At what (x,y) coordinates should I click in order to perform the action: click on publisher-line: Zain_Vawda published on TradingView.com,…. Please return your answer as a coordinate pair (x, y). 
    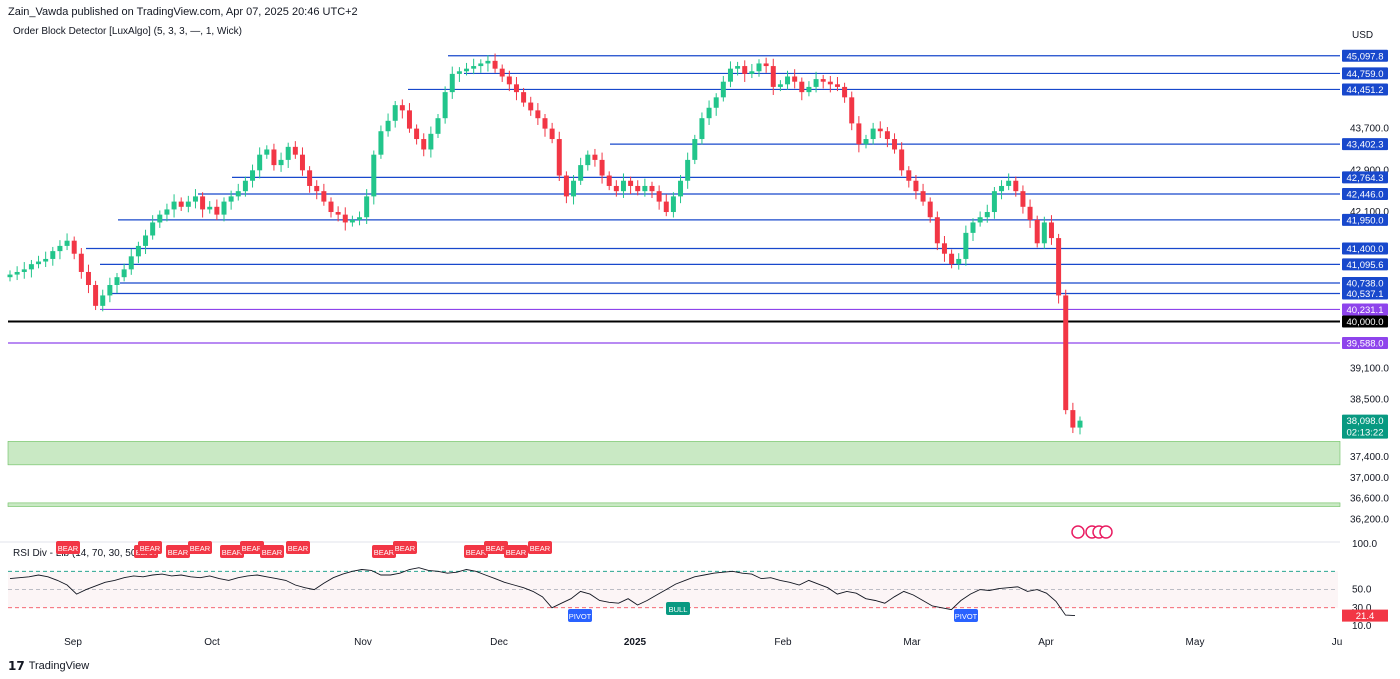
    Looking at the image, I should click on (183, 12).